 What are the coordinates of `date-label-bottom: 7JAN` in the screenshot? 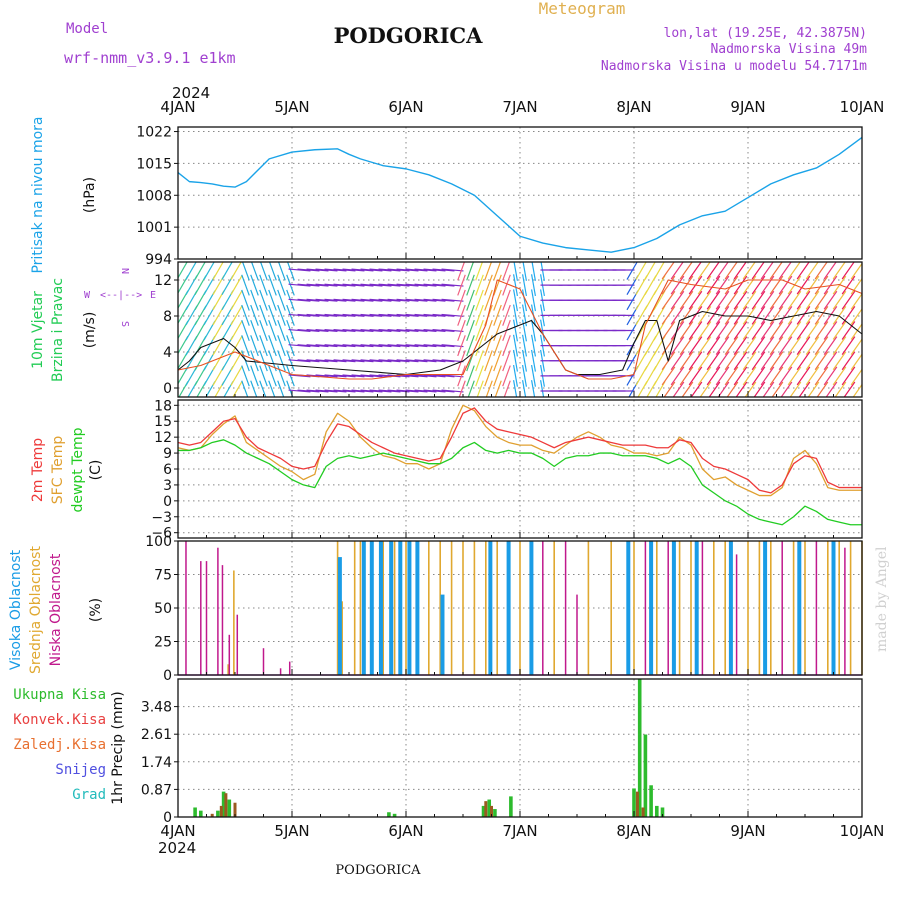 It's located at (519, 831).